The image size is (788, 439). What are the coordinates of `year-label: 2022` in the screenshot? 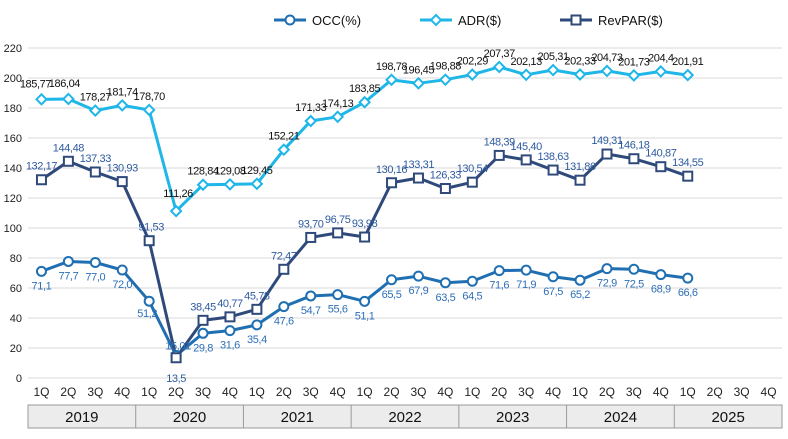 It's located at (404, 417).